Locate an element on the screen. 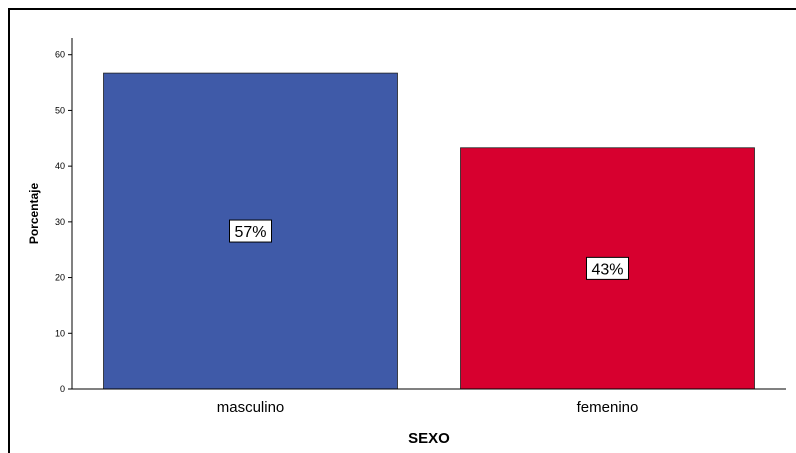  data-label: 57% is located at coordinates (250, 232).